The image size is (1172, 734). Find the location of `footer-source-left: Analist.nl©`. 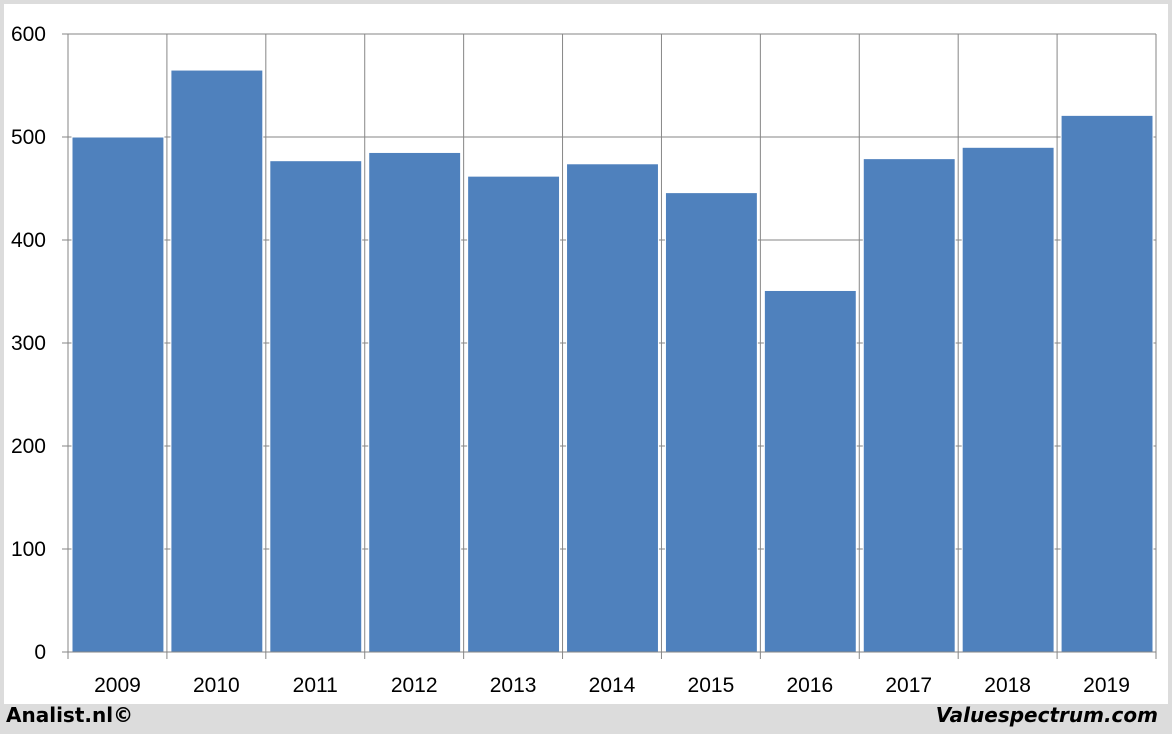

footer-source-left: Analist.nl© is located at coordinates (70, 715).